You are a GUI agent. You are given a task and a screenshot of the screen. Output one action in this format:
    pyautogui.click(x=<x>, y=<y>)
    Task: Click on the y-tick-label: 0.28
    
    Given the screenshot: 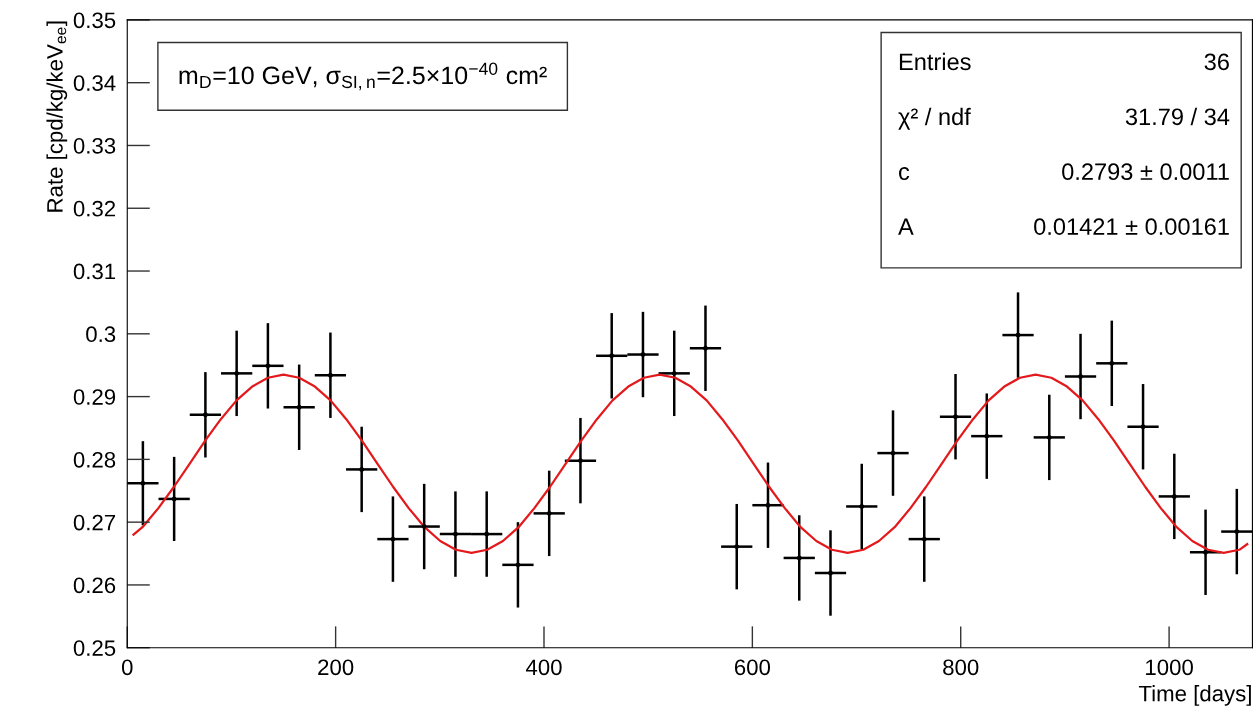 What is the action you would take?
    pyautogui.click(x=94, y=459)
    